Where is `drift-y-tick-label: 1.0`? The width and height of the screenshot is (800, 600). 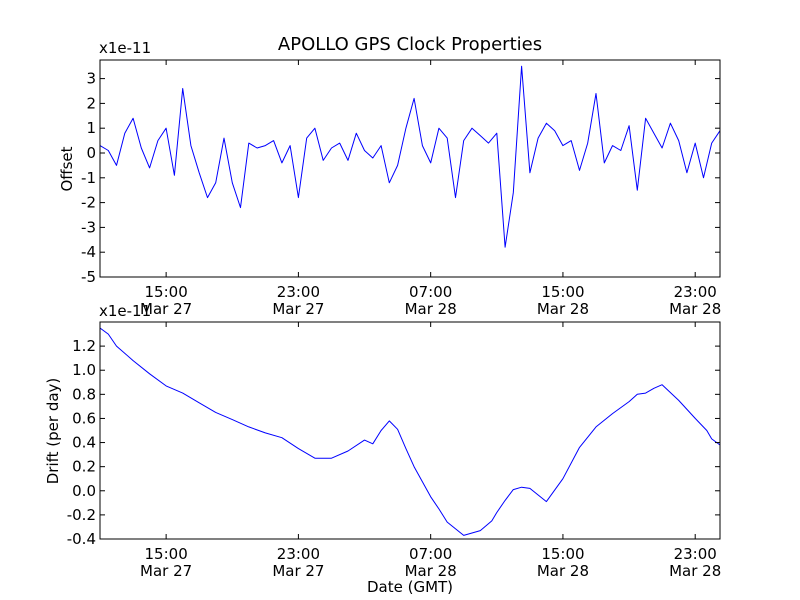 drift-y-tick-label: 1.0 is located at coordinates (84, 370).